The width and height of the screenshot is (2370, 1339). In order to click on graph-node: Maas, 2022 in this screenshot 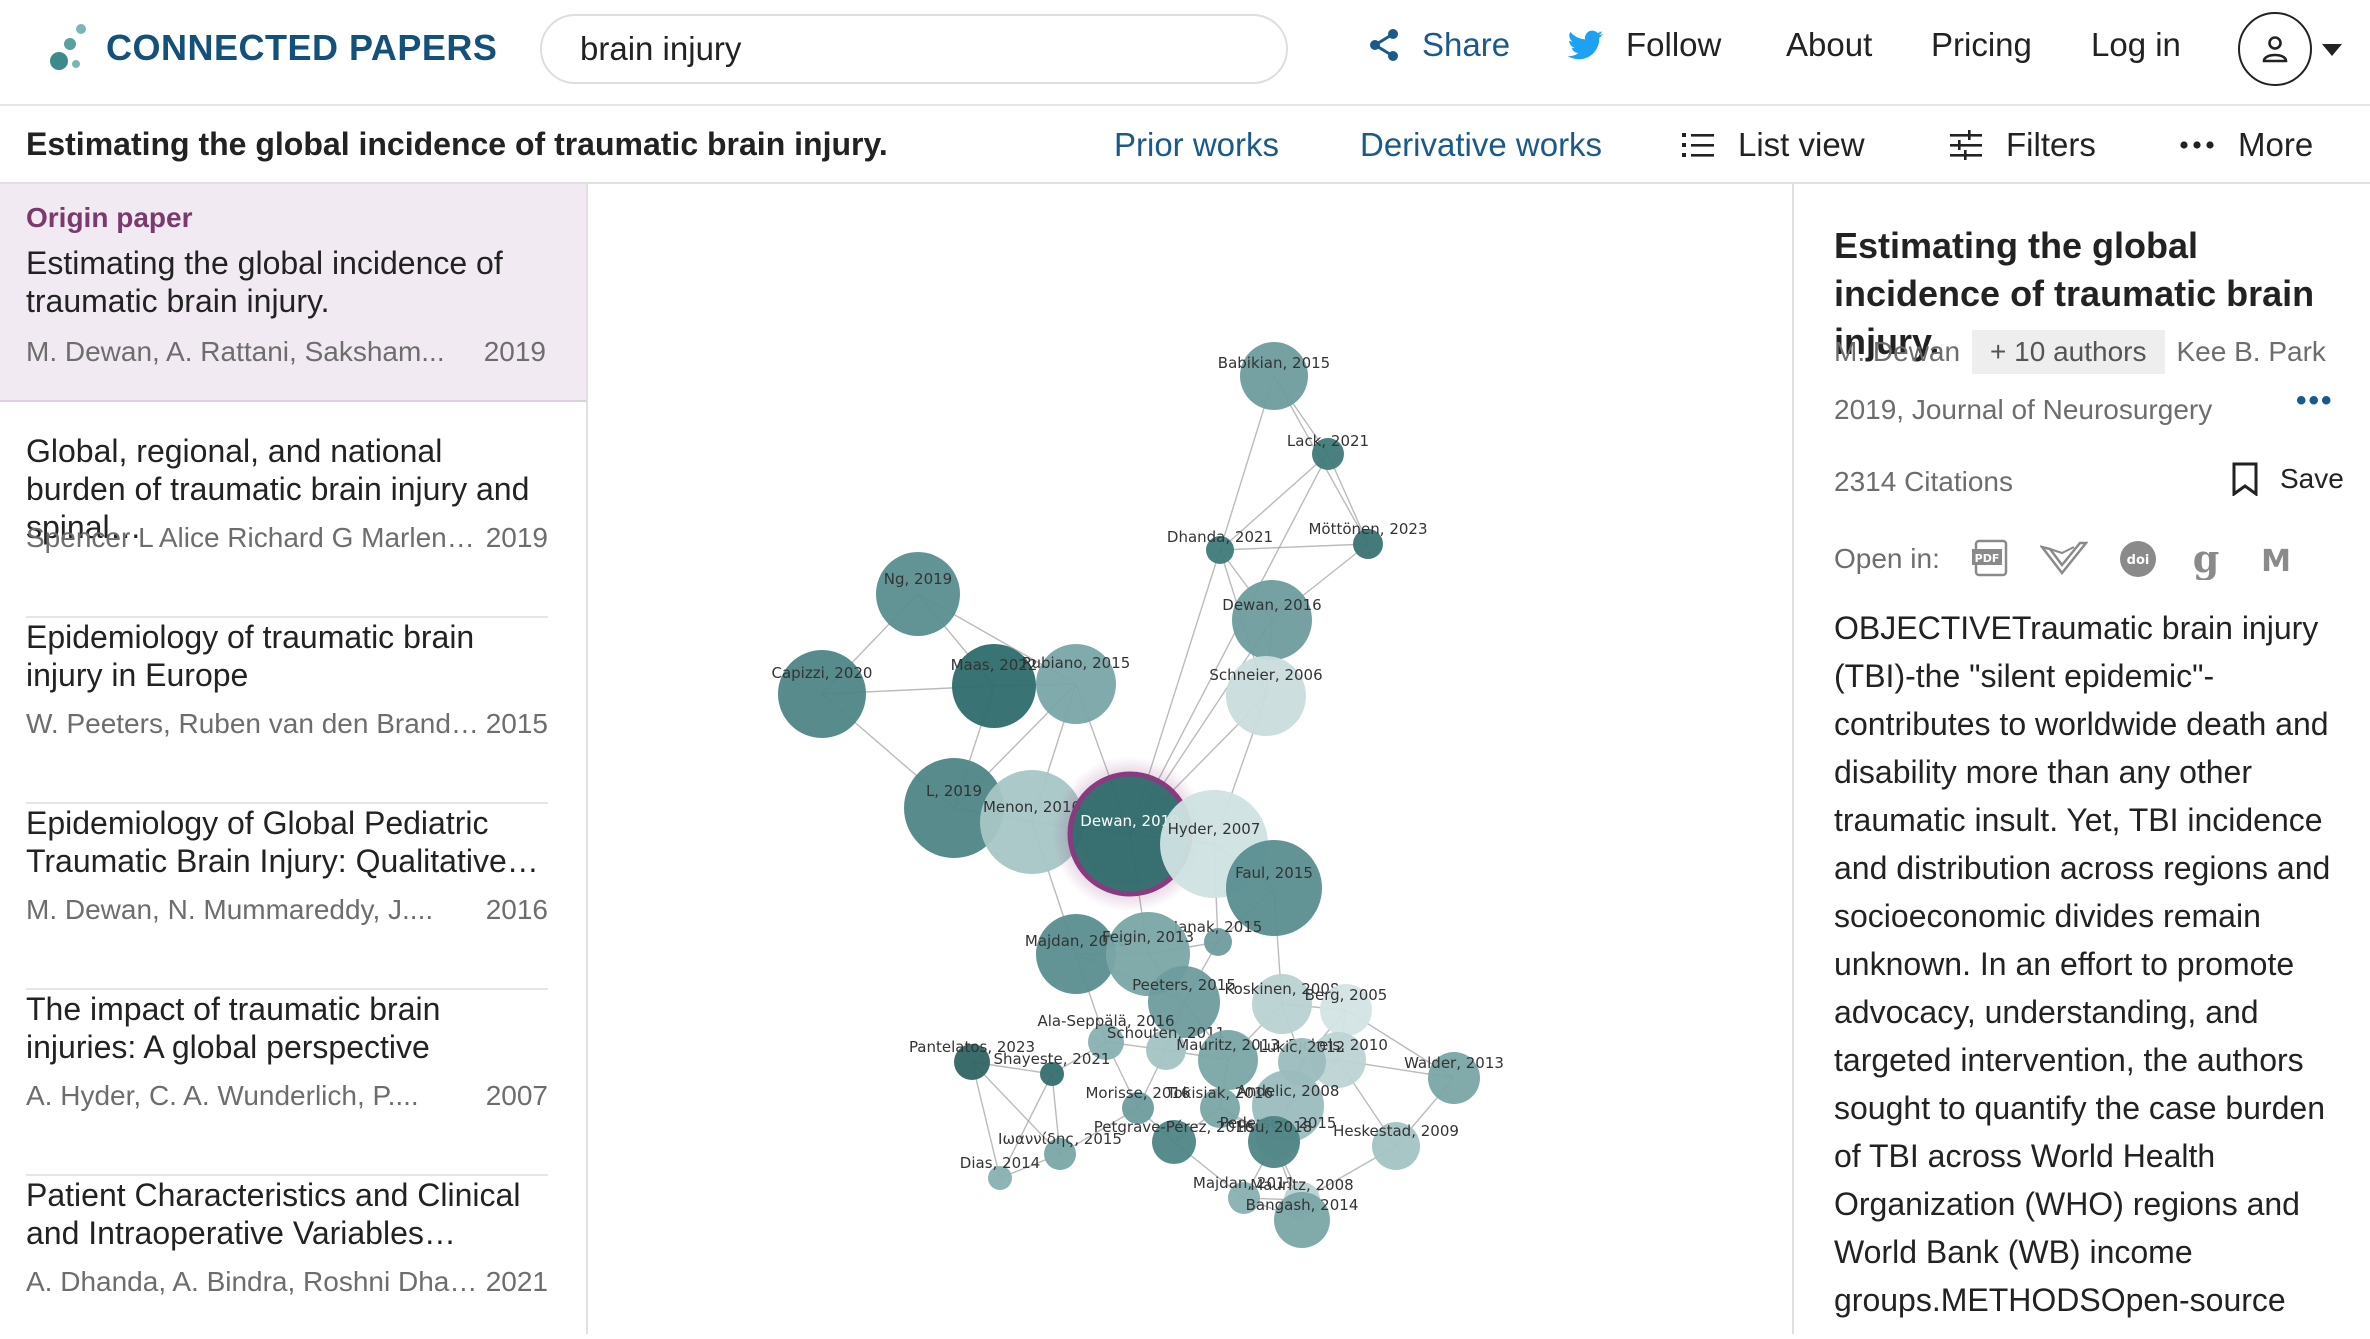, I will do `click(994, 686)`.